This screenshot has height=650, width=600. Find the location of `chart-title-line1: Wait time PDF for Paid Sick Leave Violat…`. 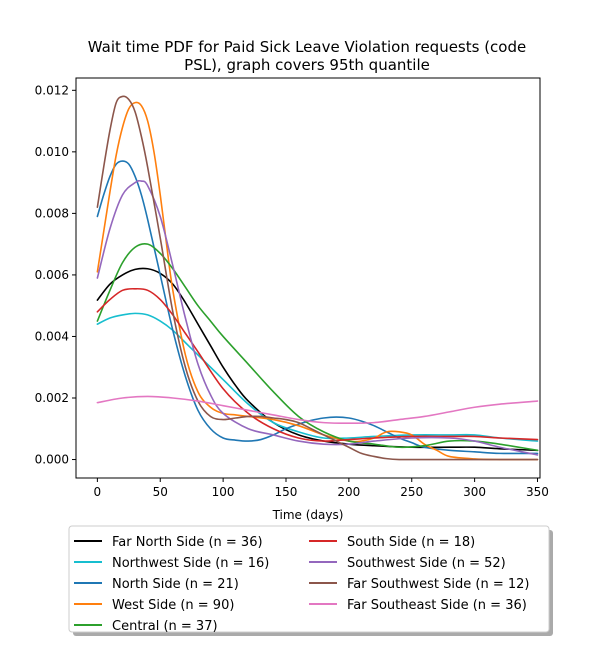

chart-title-line1: Wait time PDF for Paid Sick Leave Violat… is located at coordinates (307, 47).